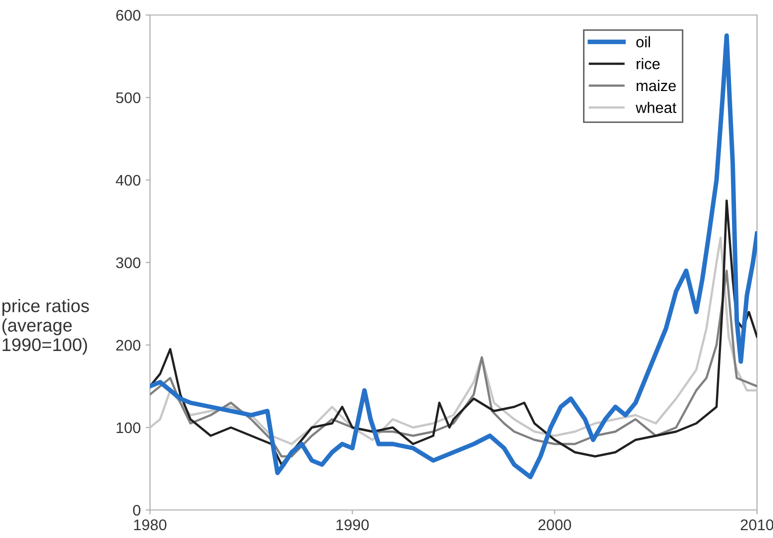 The width and height of the screenshot is (773, 538). Describe the element at coordinates (756, 524) in the screenshot. I see `x-tick-label: 2010` at that location.